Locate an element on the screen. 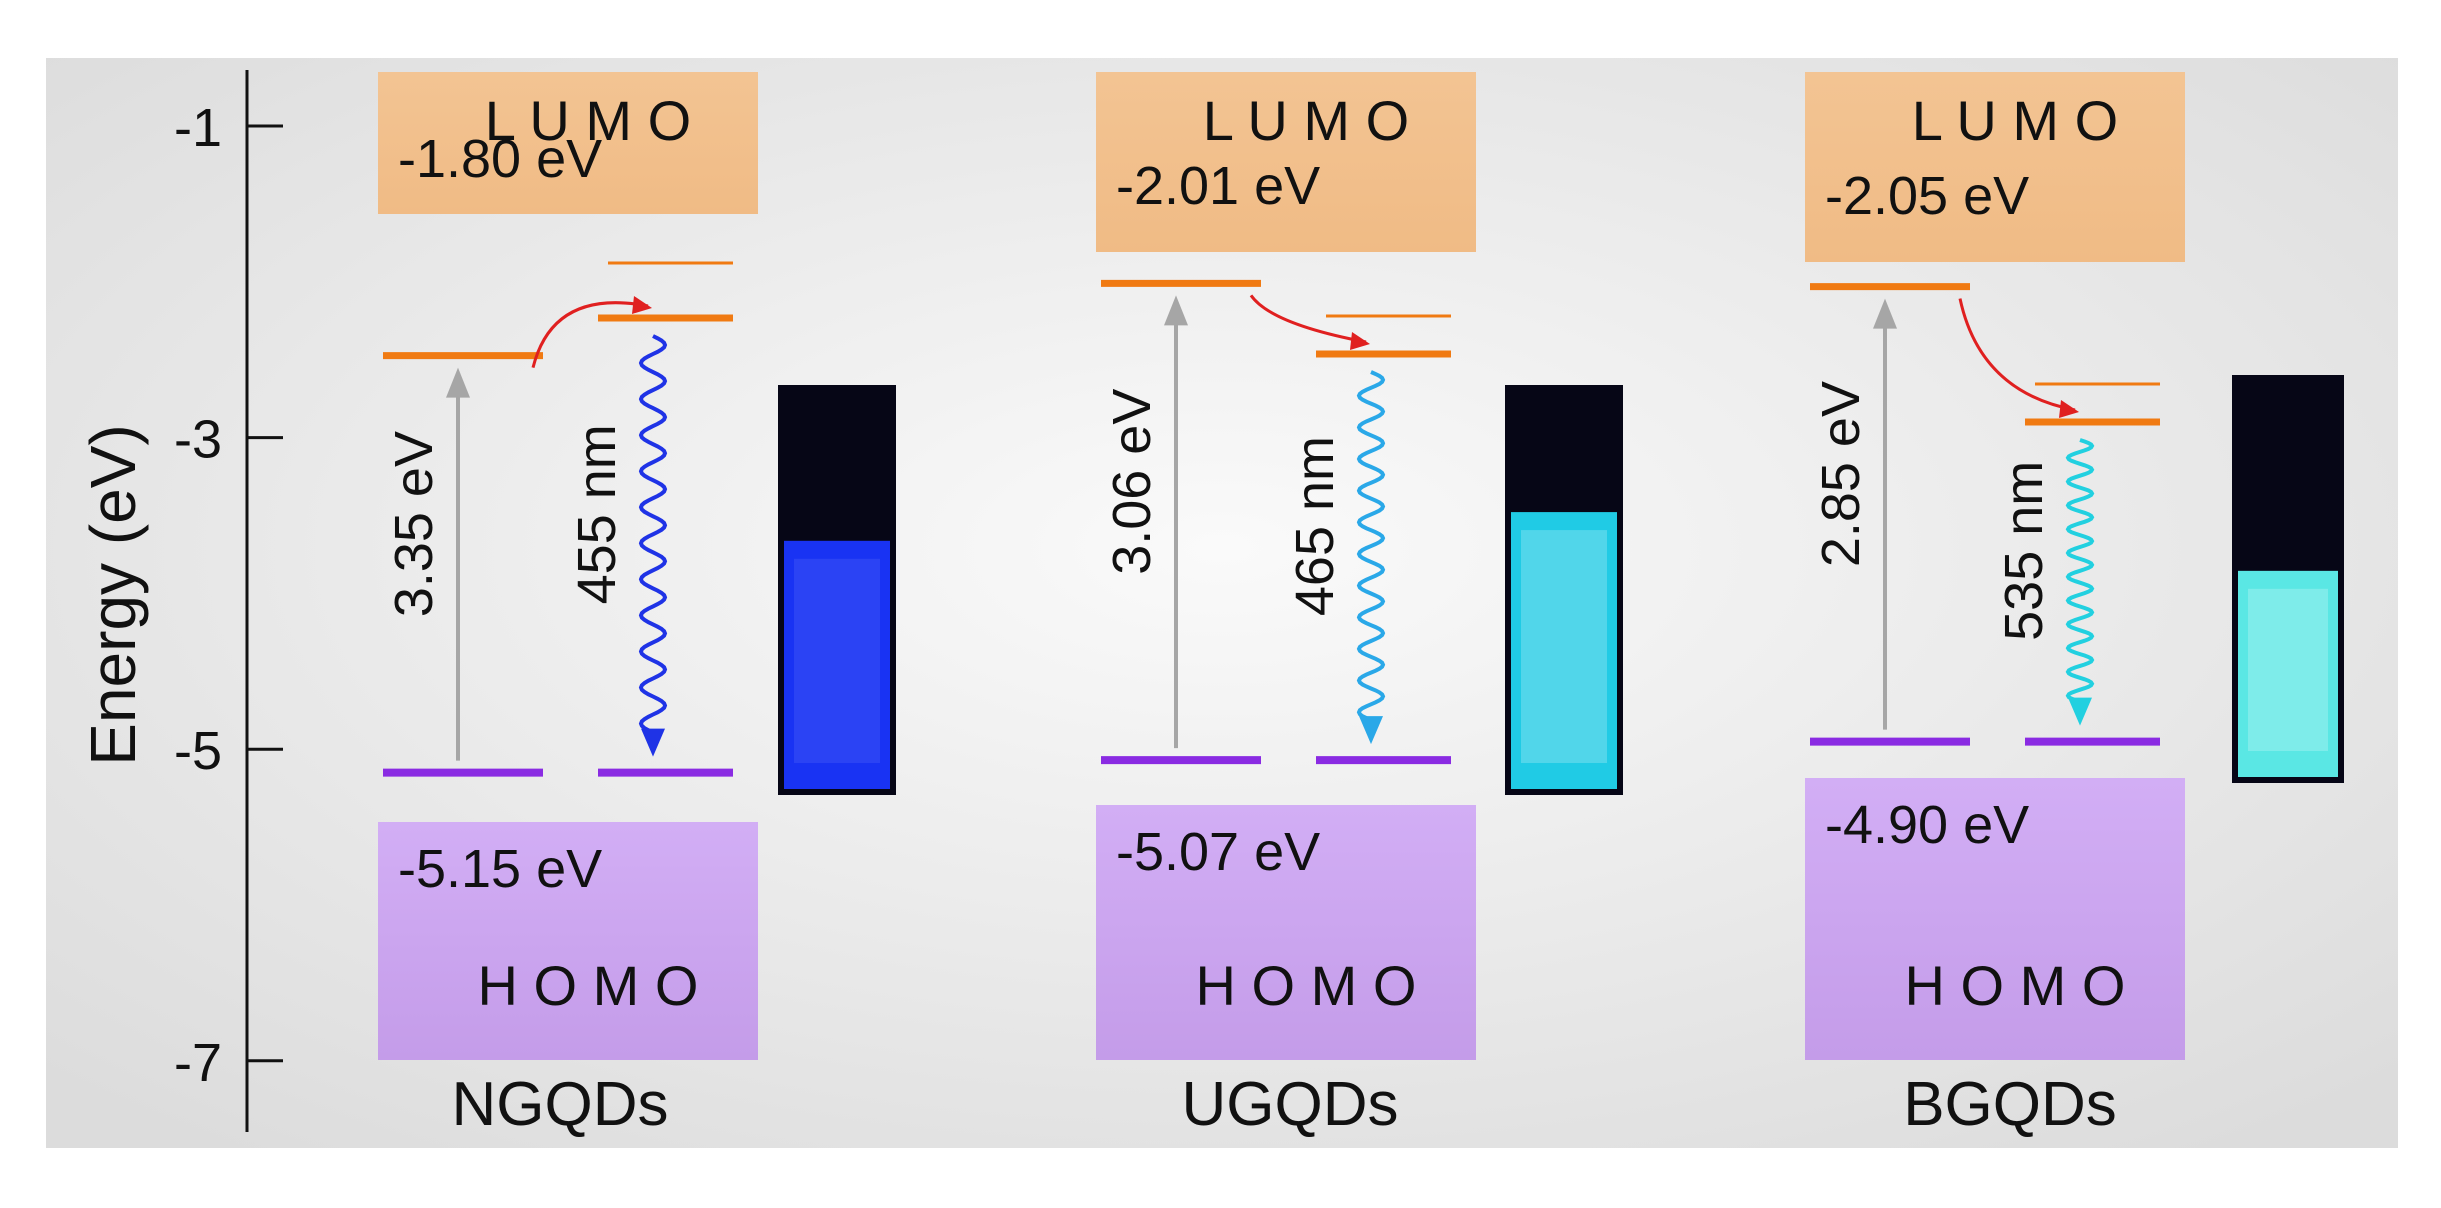 This screenshot has width=2441, height=1208. emission-wavelength-label: 465 nm is located at coordinates (1315, 526).